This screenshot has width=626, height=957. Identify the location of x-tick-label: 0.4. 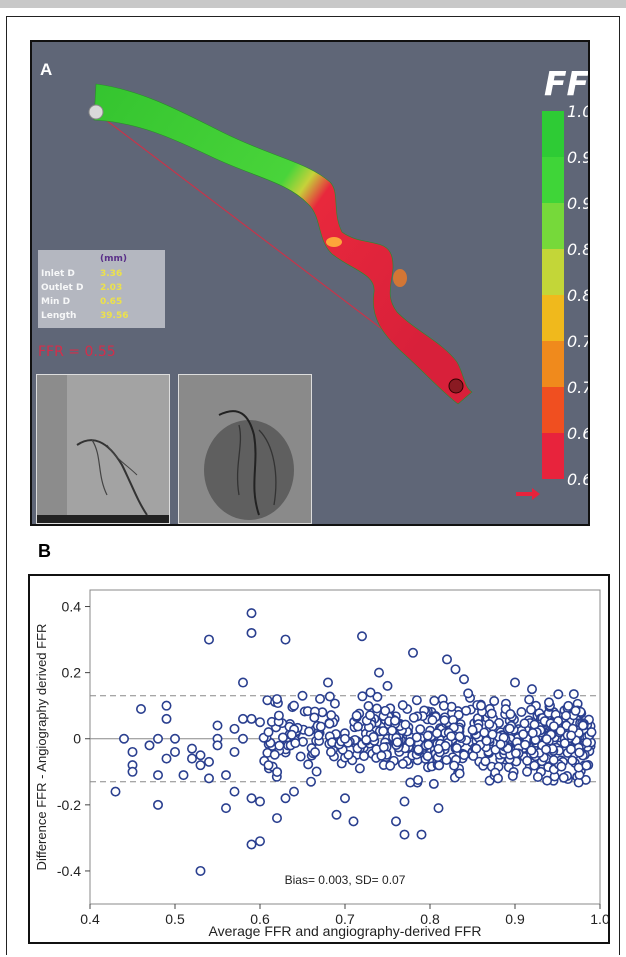
(90, 919).